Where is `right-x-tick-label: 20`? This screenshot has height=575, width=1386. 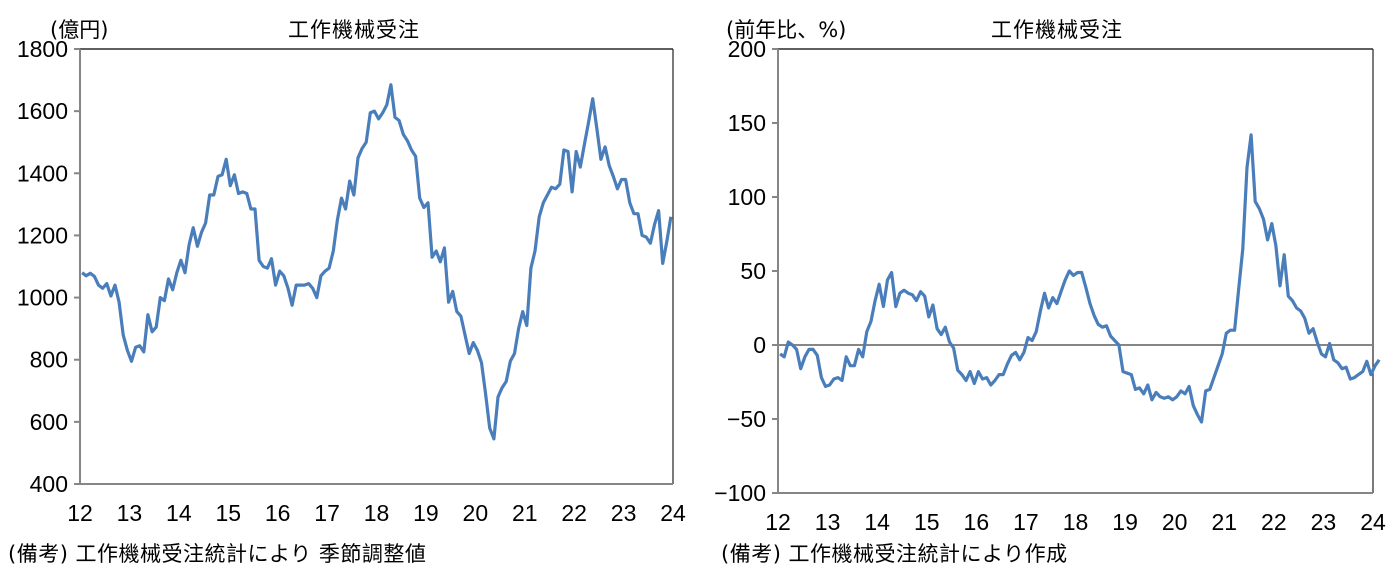 right-x-tick-label: 20 is located at coordinates (1175, 522).